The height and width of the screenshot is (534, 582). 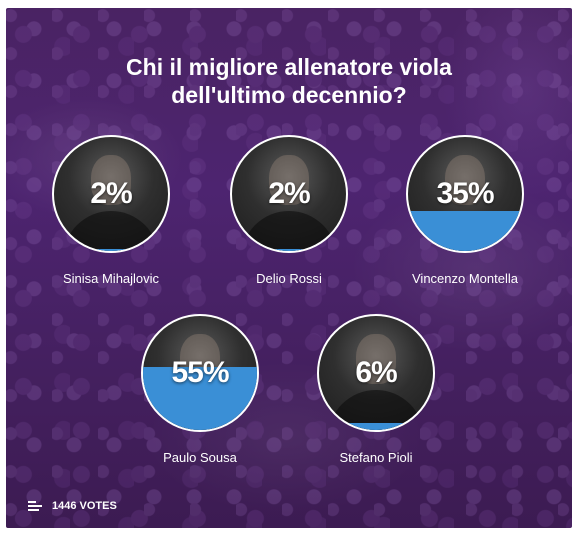 What do you see at coordinates (465, 278) in the screenshot?
I see `option-name: Vincenzo Montella` at bounding box center [465, 278].